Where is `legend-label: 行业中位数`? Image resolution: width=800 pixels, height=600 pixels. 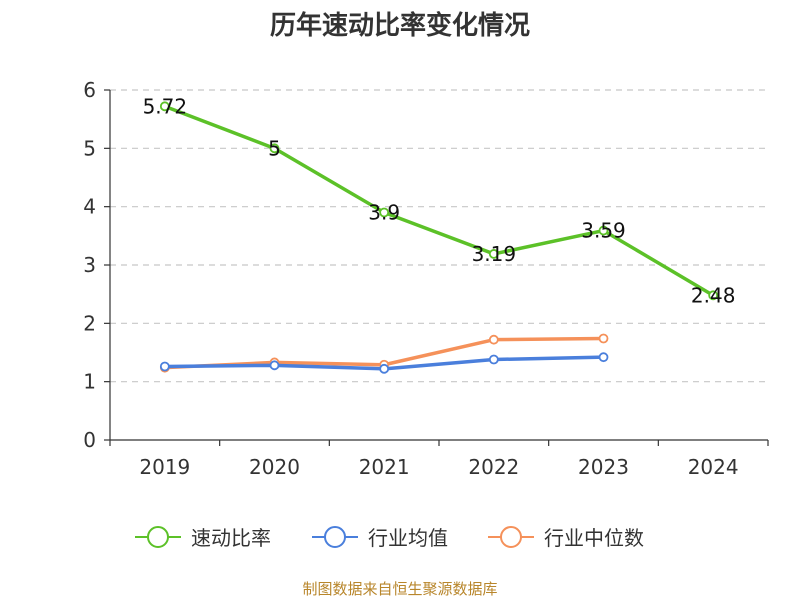 legend-label: 行业中位数 is located at coordinates (594, 538).